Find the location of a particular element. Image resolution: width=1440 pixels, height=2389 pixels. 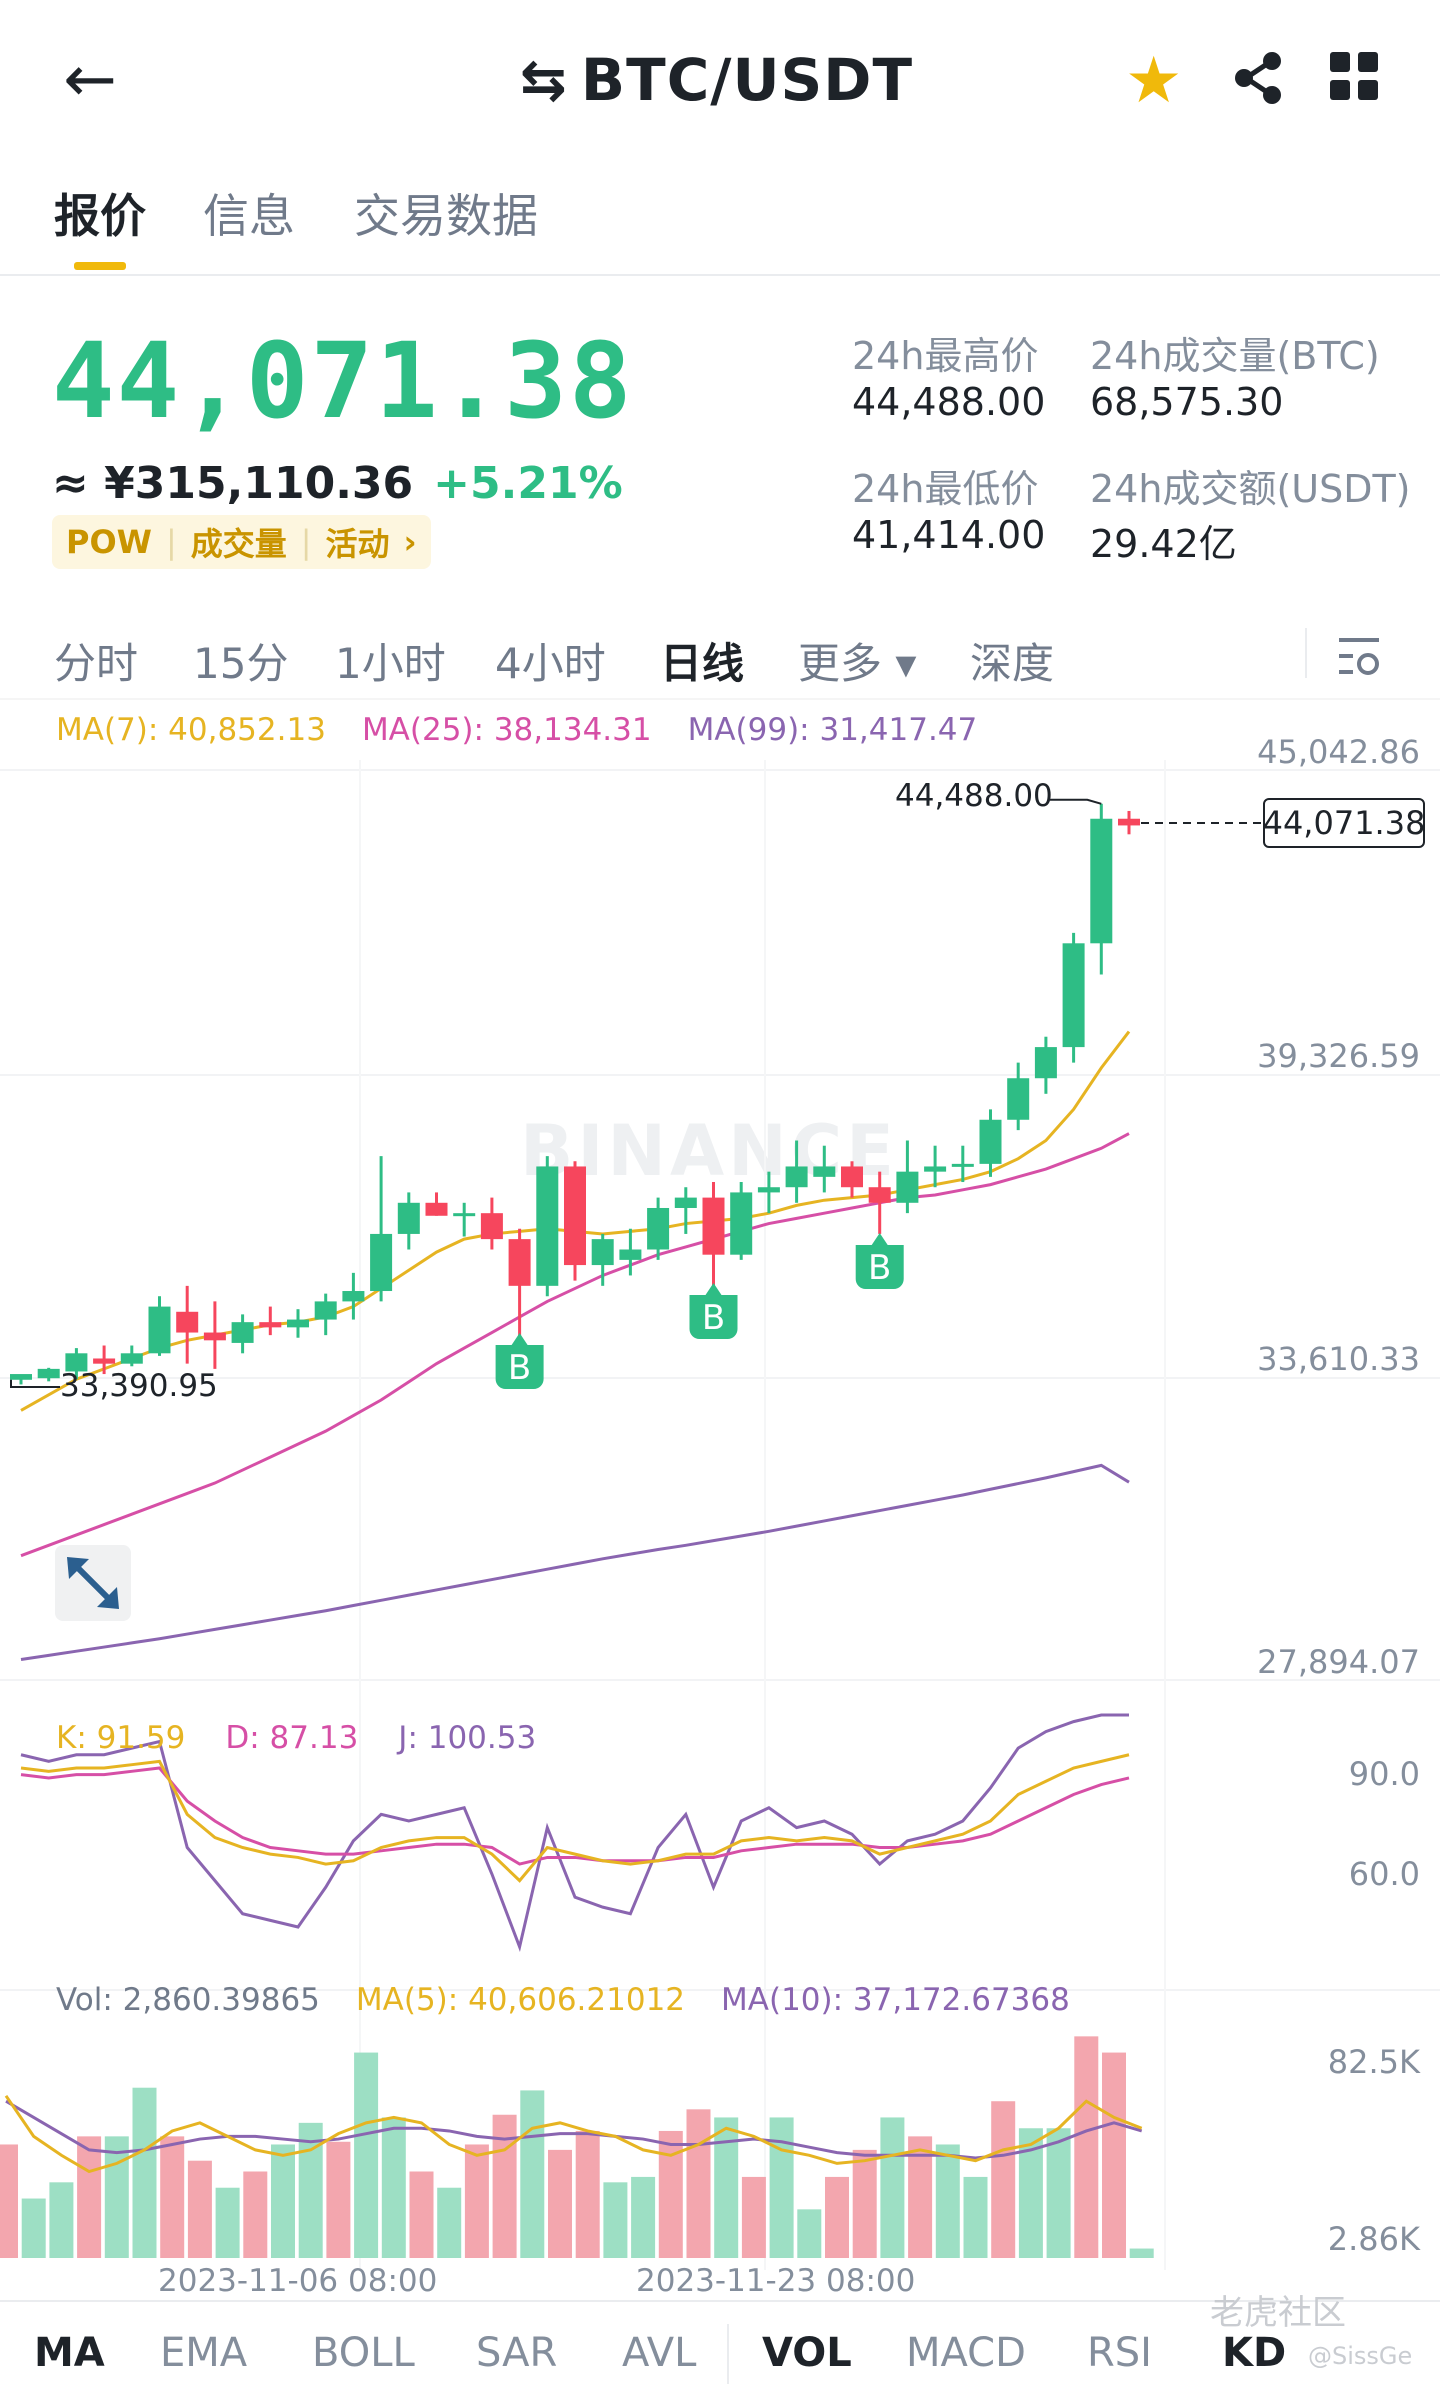

d-line is located at coordinates (575, 1816).